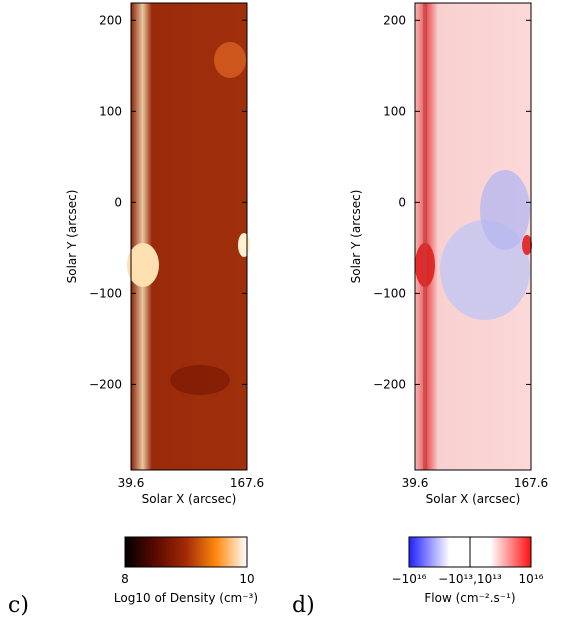 Image resolution: width=562 pixels, height=626 pixels. What do you see at coordinates (469, 598) in the screenshot?
I see `colorbar-label: Flow (cm⁻².s⁻¹)` at bounding box center [469, 598].